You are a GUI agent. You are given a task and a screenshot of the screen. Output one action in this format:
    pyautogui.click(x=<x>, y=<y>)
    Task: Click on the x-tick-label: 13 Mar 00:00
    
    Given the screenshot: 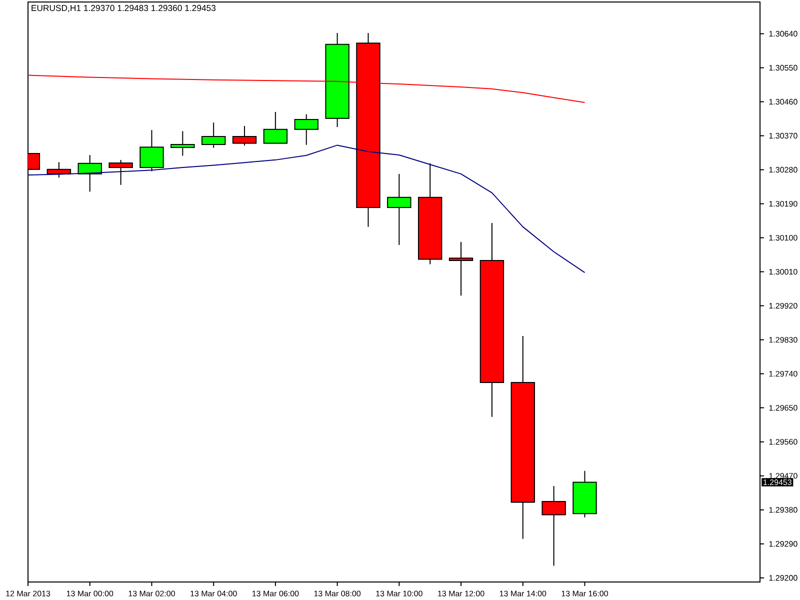 What is the action you would take?
    pyautogui.click(x=90, y=593)
    